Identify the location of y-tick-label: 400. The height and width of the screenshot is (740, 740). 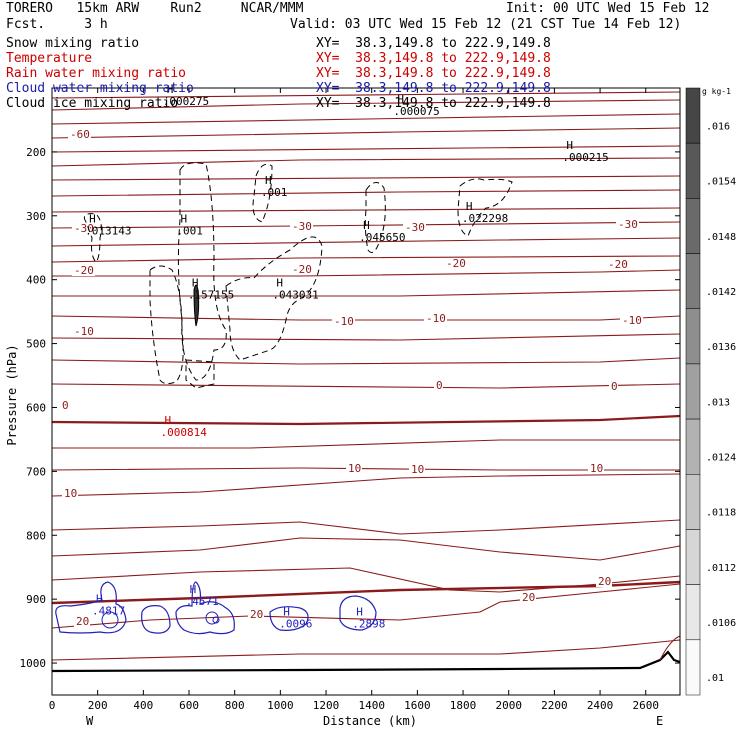
(36, 280).